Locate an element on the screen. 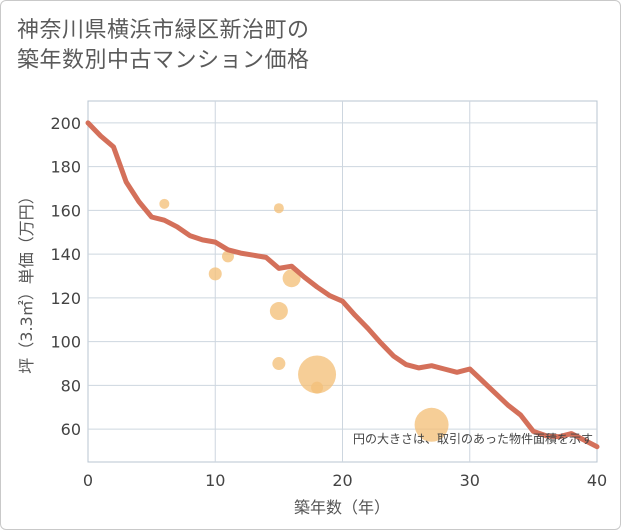 This screenshot has height=530, width=621. x-tick-label: 30 is located at coordinates (470, 480).